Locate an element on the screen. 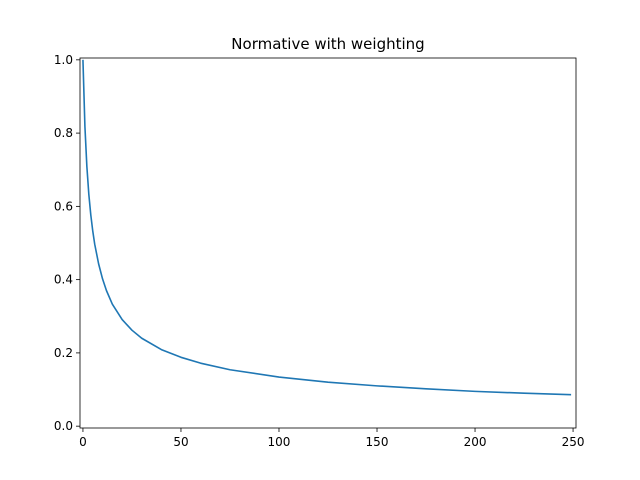 This screenshot has height=480, width=640. x-tick-label: 150 is located at coordinates (377, 442).